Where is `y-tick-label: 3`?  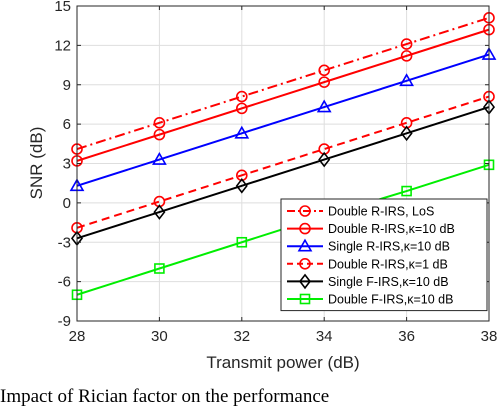 y-tick-label: 3 is located at coordinates (67, 164).